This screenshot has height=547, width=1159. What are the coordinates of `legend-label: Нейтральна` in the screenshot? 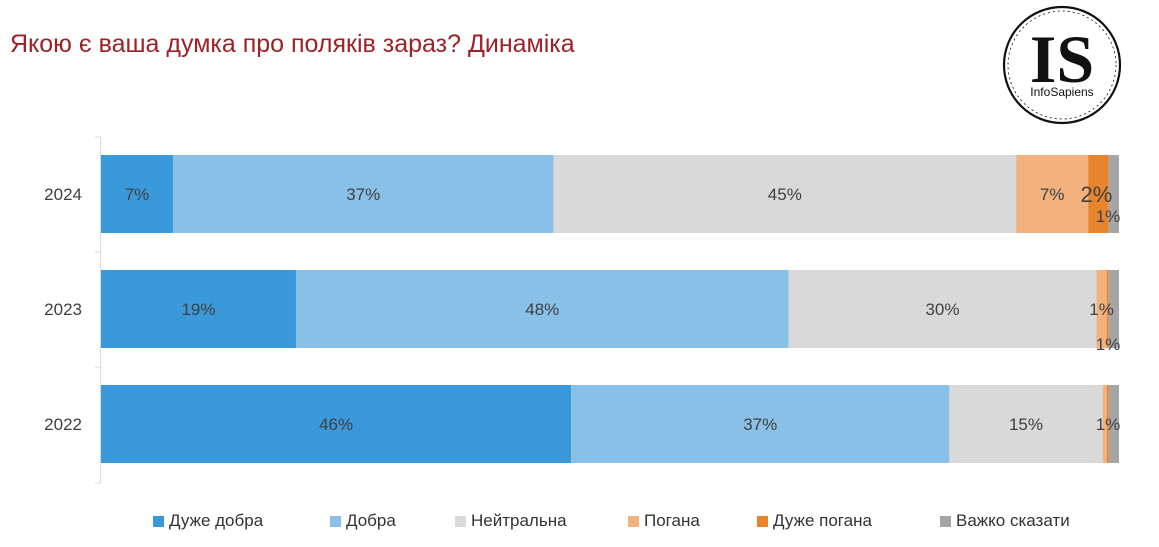 It's located at (519, 520).